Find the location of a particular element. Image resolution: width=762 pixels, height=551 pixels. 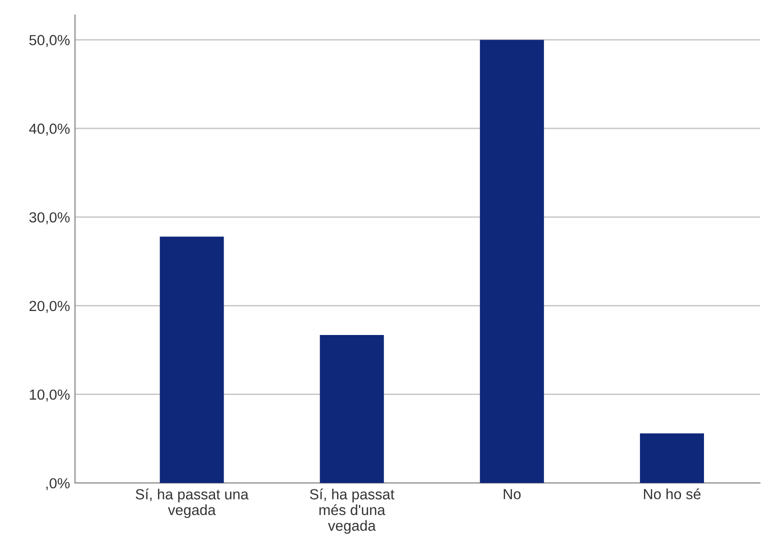

x-tick-label: No is located at coordinates (512, 494).